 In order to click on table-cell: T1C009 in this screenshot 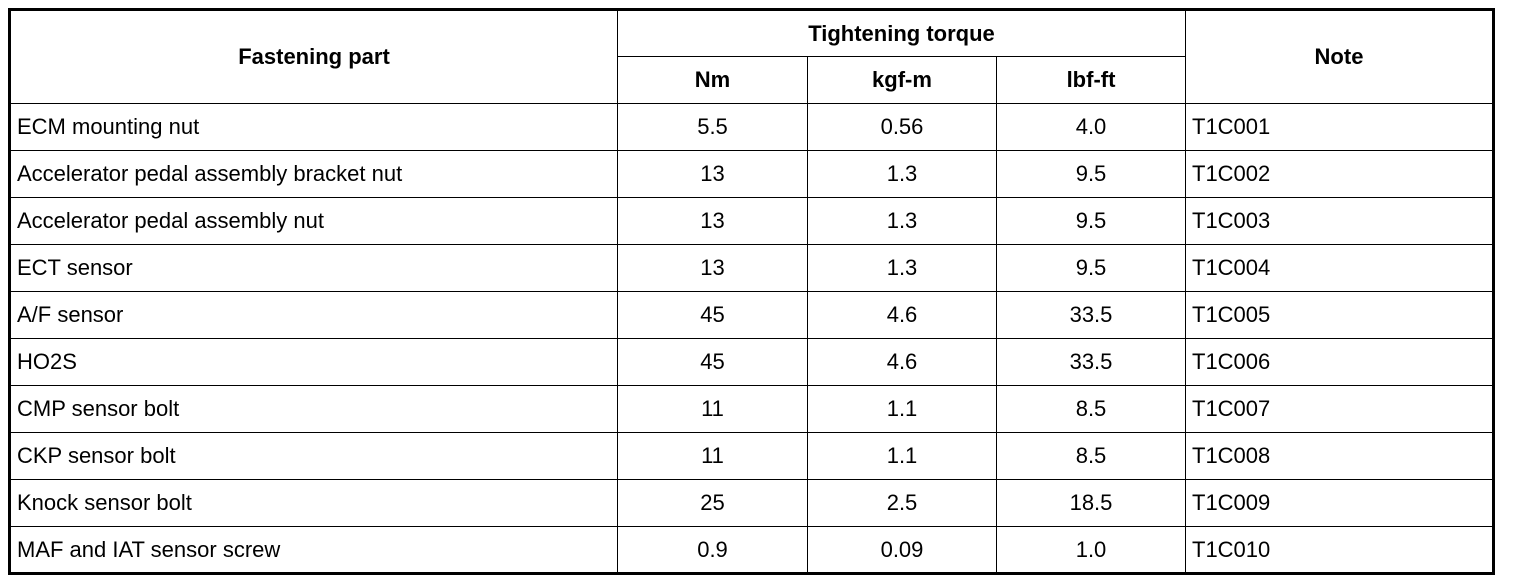, I will do `click(1339, 503)`.